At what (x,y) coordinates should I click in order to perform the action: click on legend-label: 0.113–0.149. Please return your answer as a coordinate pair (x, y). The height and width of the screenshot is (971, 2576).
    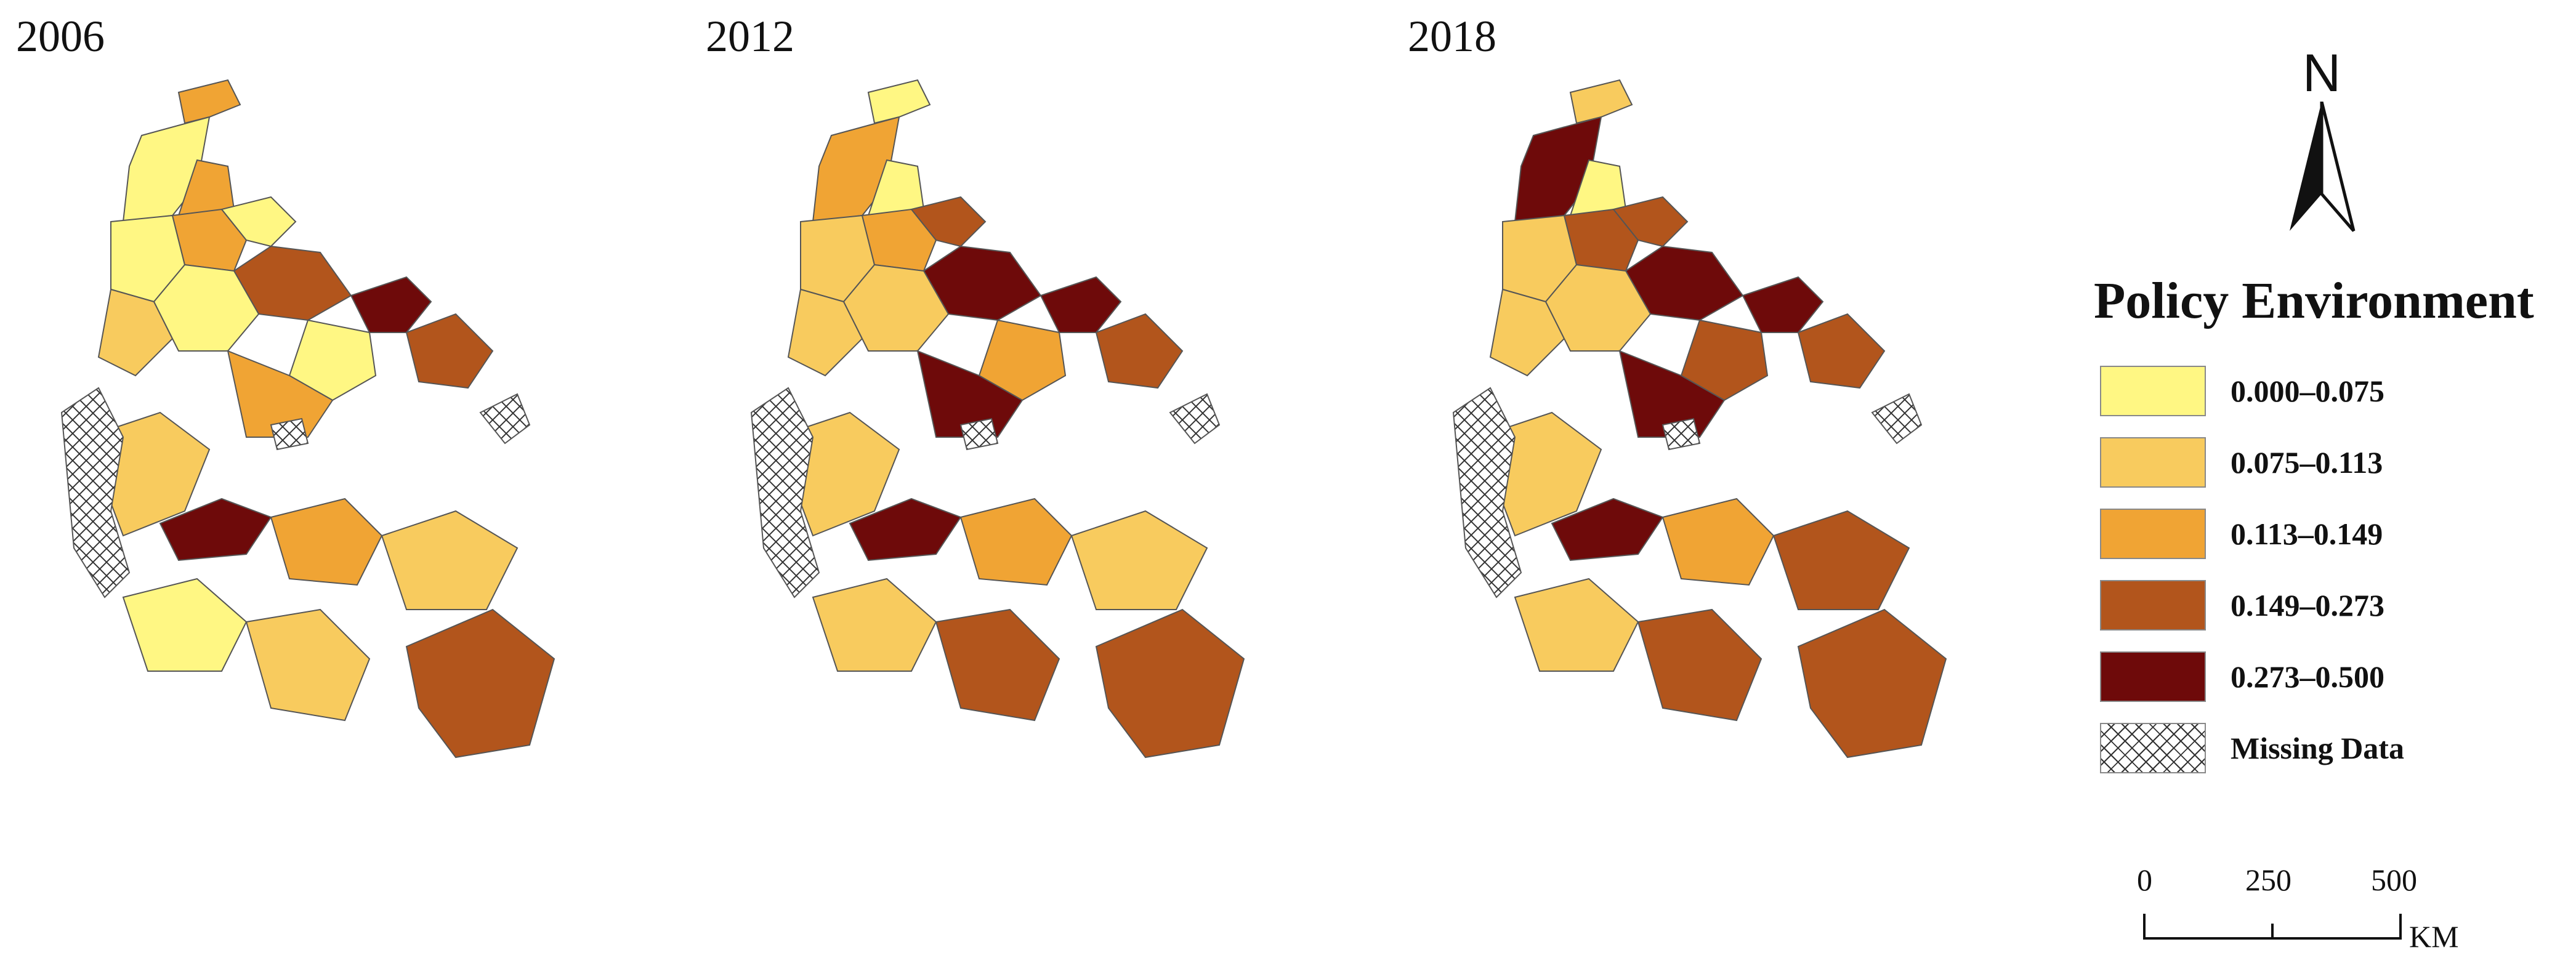
    Looking at the image, I should click on (2307, 534).